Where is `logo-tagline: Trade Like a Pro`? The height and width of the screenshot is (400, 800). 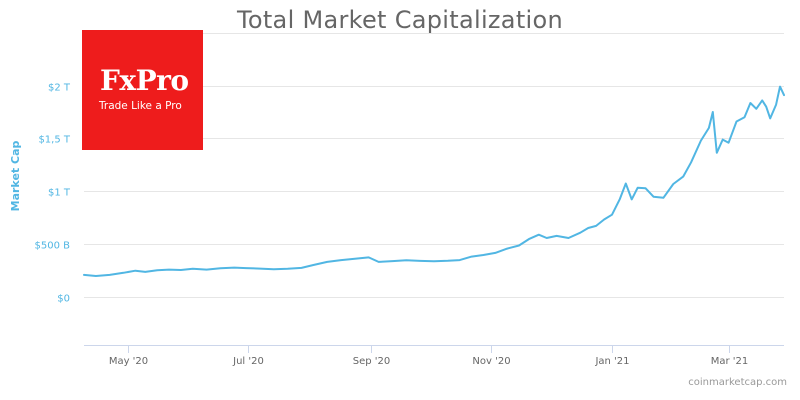
logo-tagline: Trade Like a Pro is located at coordinates (140, 106).